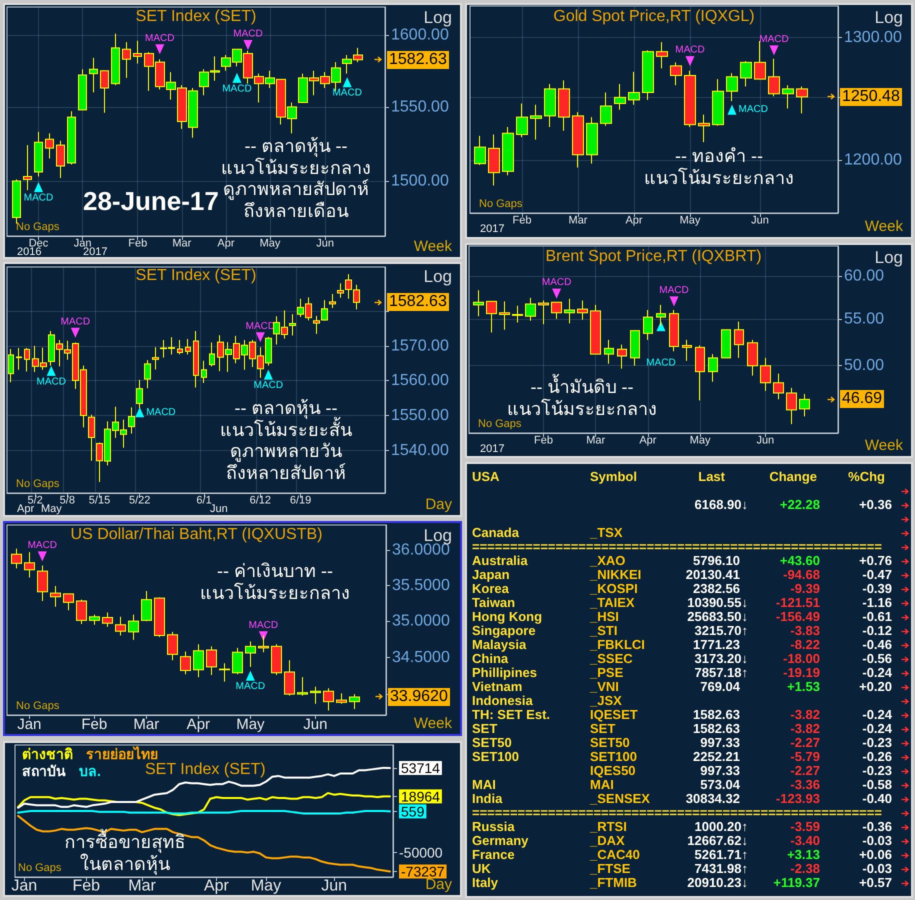 The height and width of the screenshot is (900, 915). I want to click on text: +0.36, so click(875, 504).